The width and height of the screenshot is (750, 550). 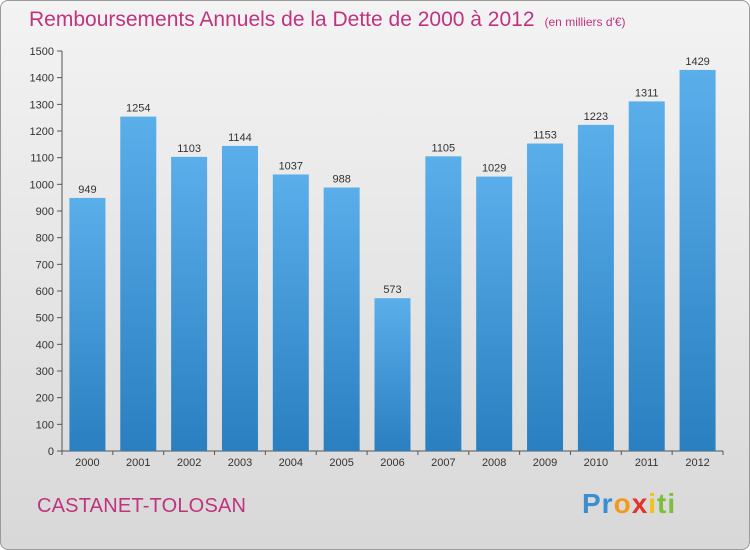 I want to click on logo-part: ti, so click(x=667, y=503).